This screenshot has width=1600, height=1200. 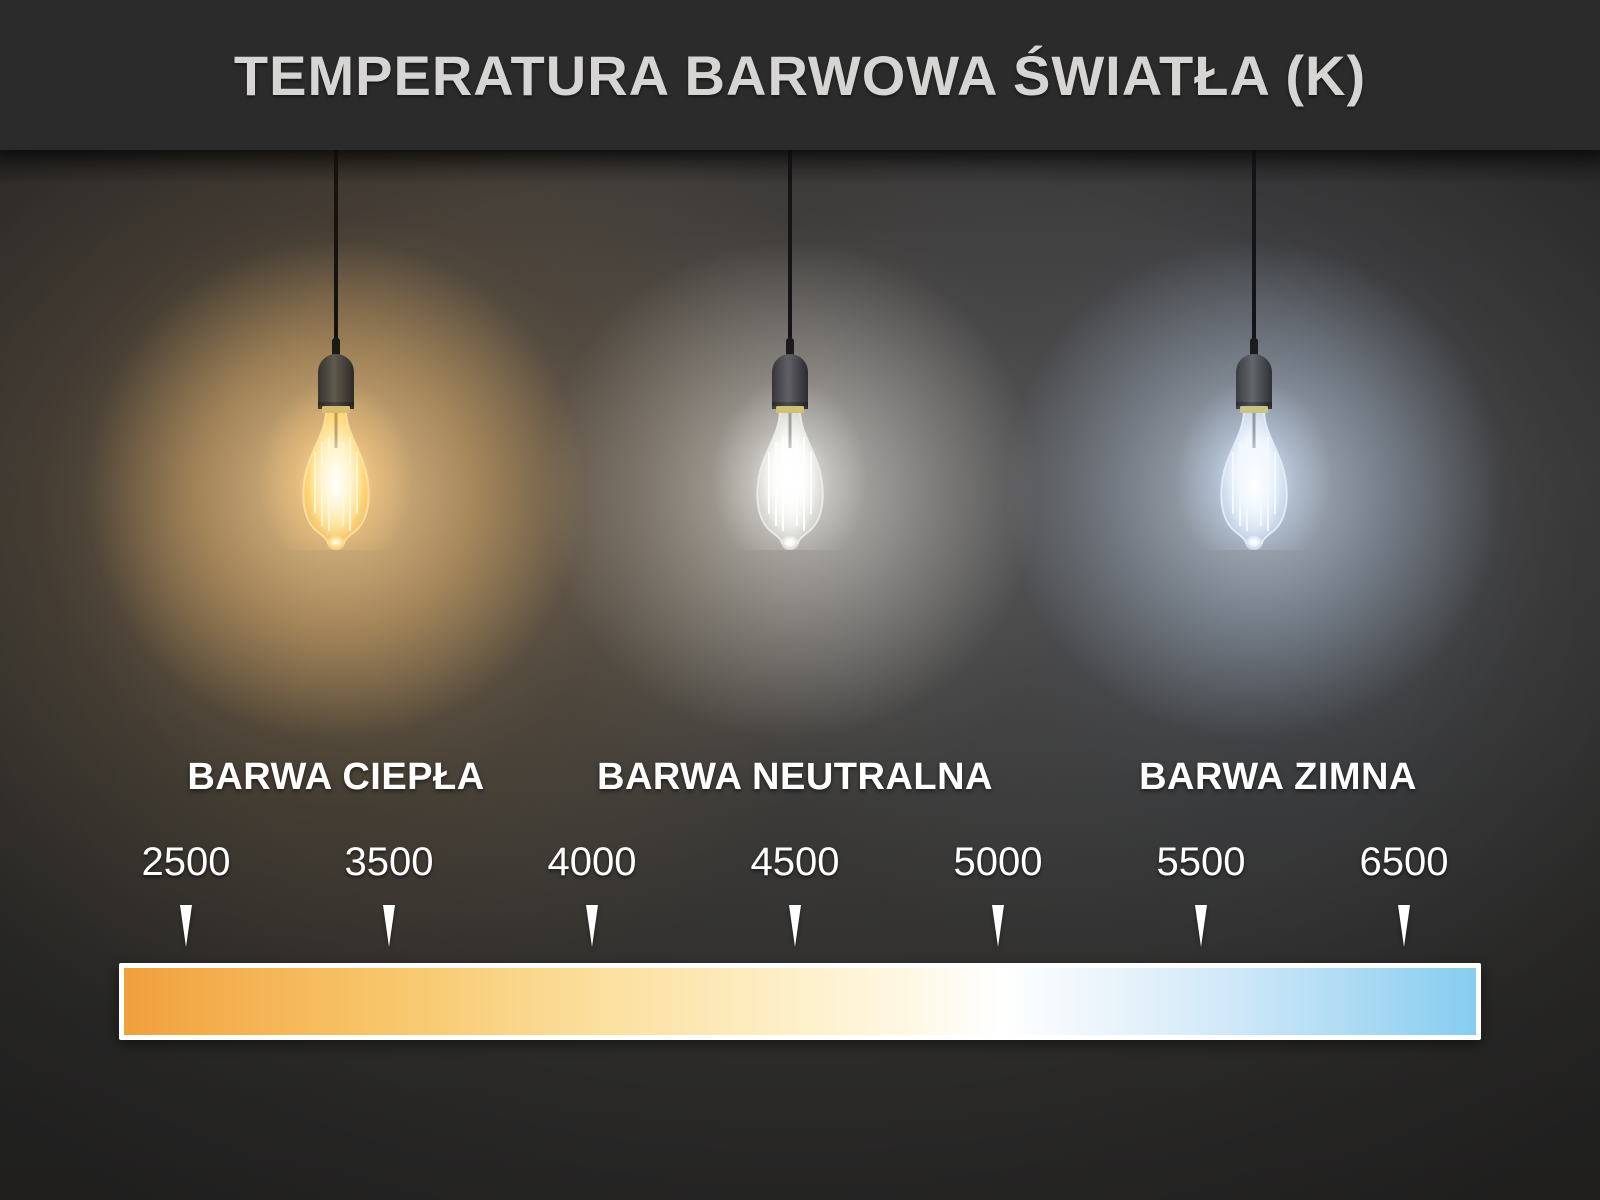 I want to click on temperature-gradient-bar, so click(x=800, y=1001).